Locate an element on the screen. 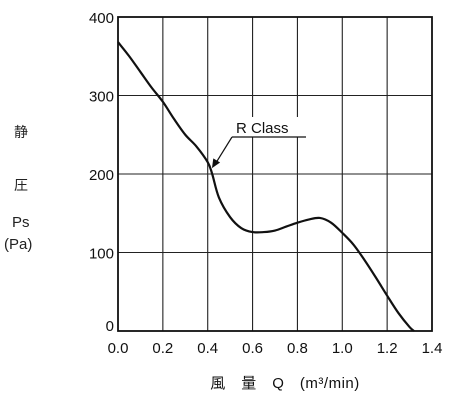  x-tick-label: 0.2 is located at coordinates (162, 348).